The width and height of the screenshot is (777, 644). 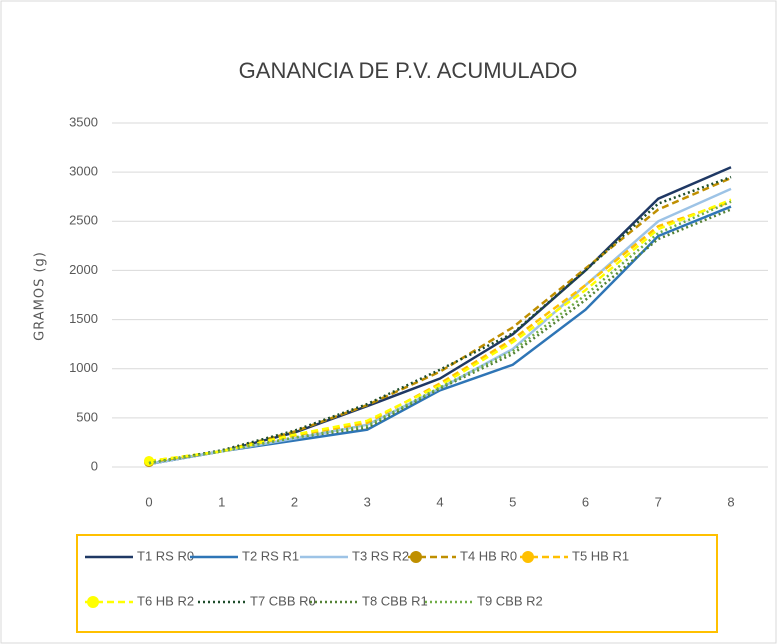 What do you see at coordinates (83, 269) in the screenshot?
I see `y-tick-label: 2000` at bounding box center [83, 269].